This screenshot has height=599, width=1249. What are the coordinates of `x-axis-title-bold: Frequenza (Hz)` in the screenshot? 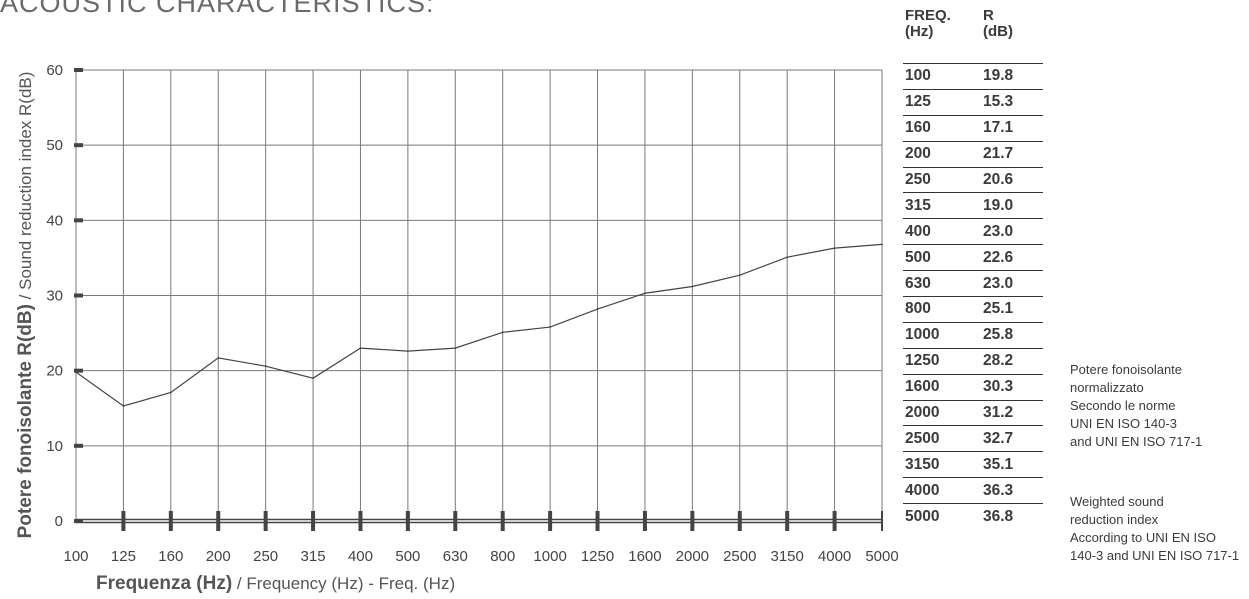 It's located at (164, 583).